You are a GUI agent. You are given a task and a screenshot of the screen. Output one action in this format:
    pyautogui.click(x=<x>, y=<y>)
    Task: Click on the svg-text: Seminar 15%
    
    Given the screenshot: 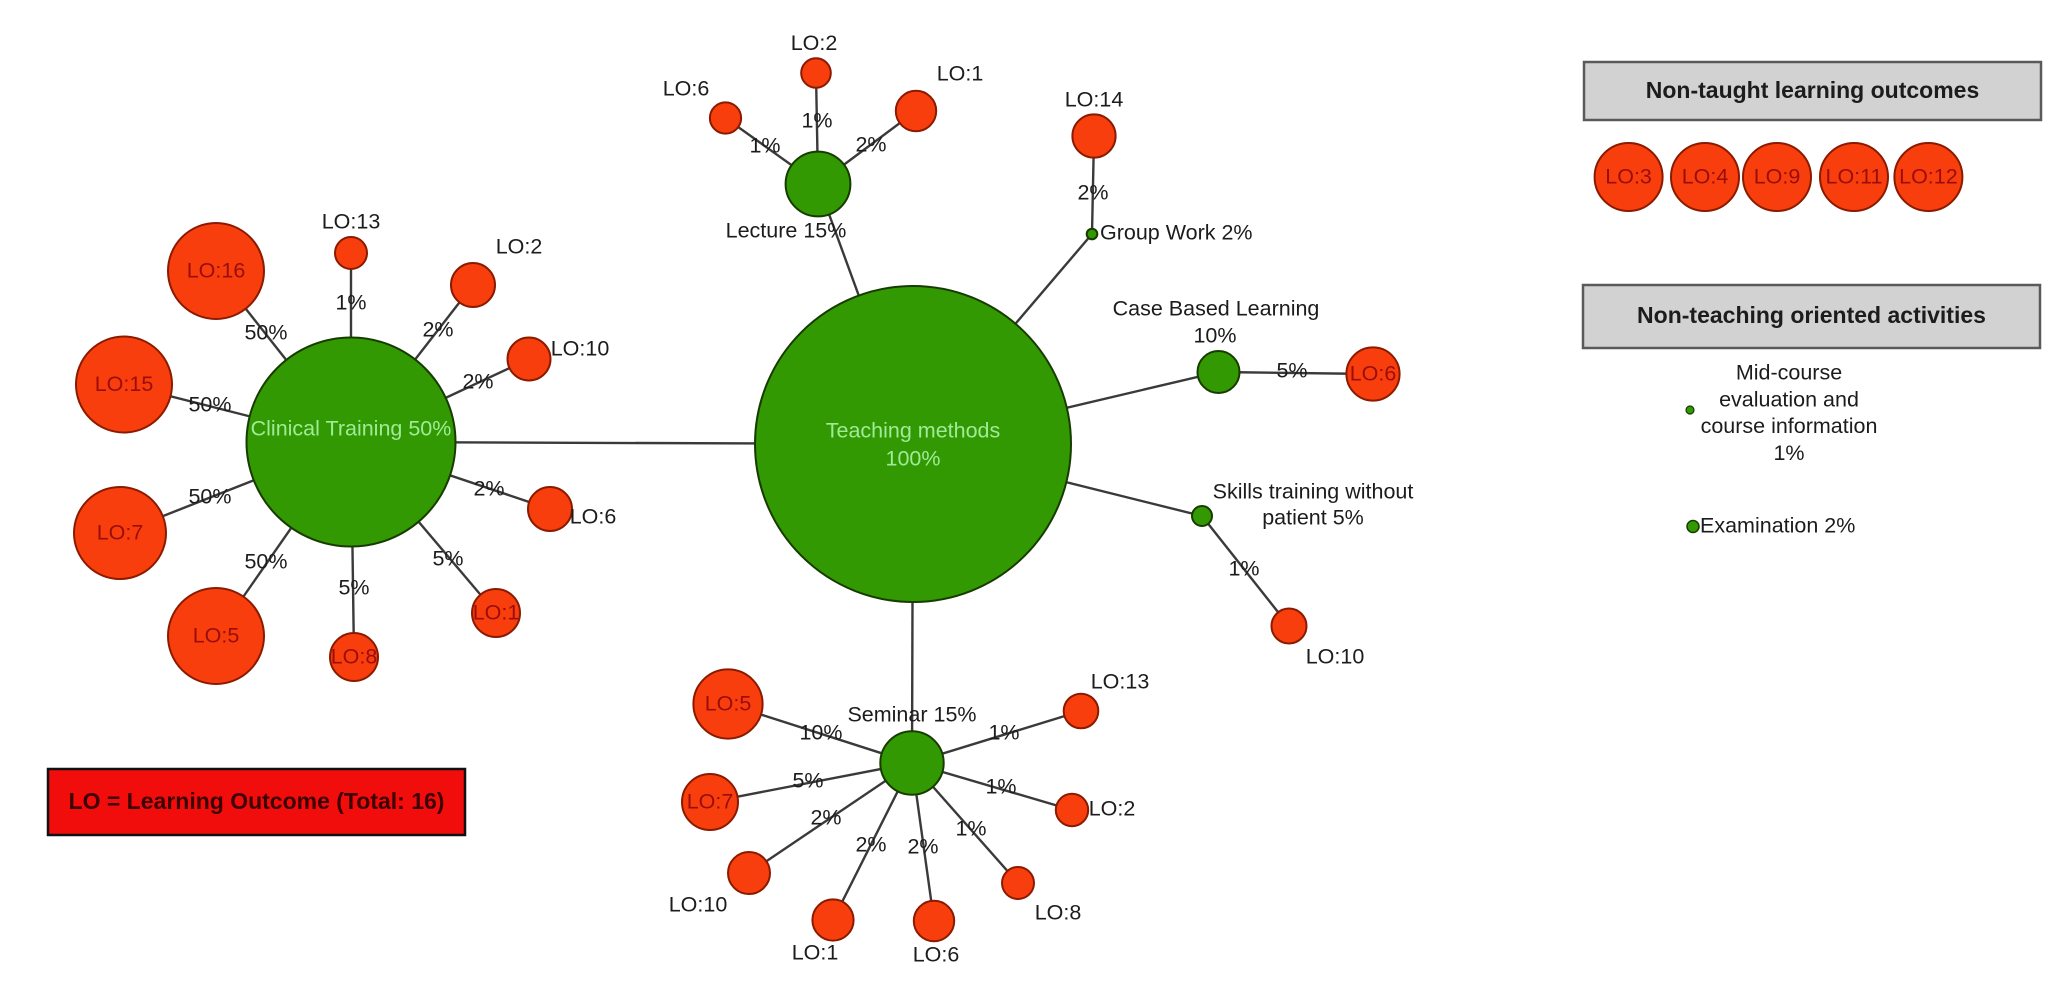 What is the action you would take?
    pyautogui.click(x=911, y=715)
    